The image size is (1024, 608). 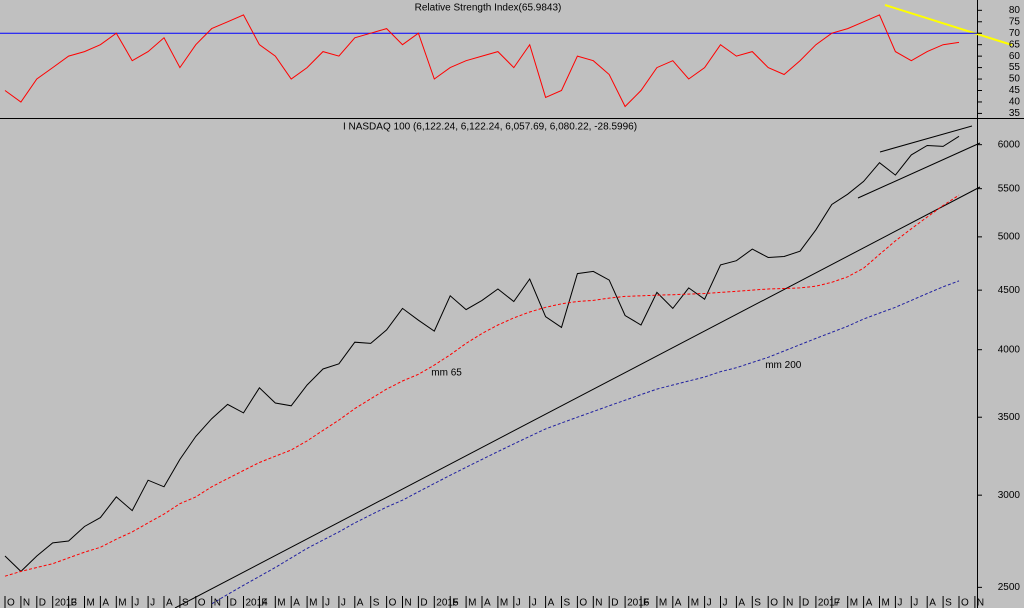 I want to click on x-tick-label: 2013, so click(x=66, y=603).